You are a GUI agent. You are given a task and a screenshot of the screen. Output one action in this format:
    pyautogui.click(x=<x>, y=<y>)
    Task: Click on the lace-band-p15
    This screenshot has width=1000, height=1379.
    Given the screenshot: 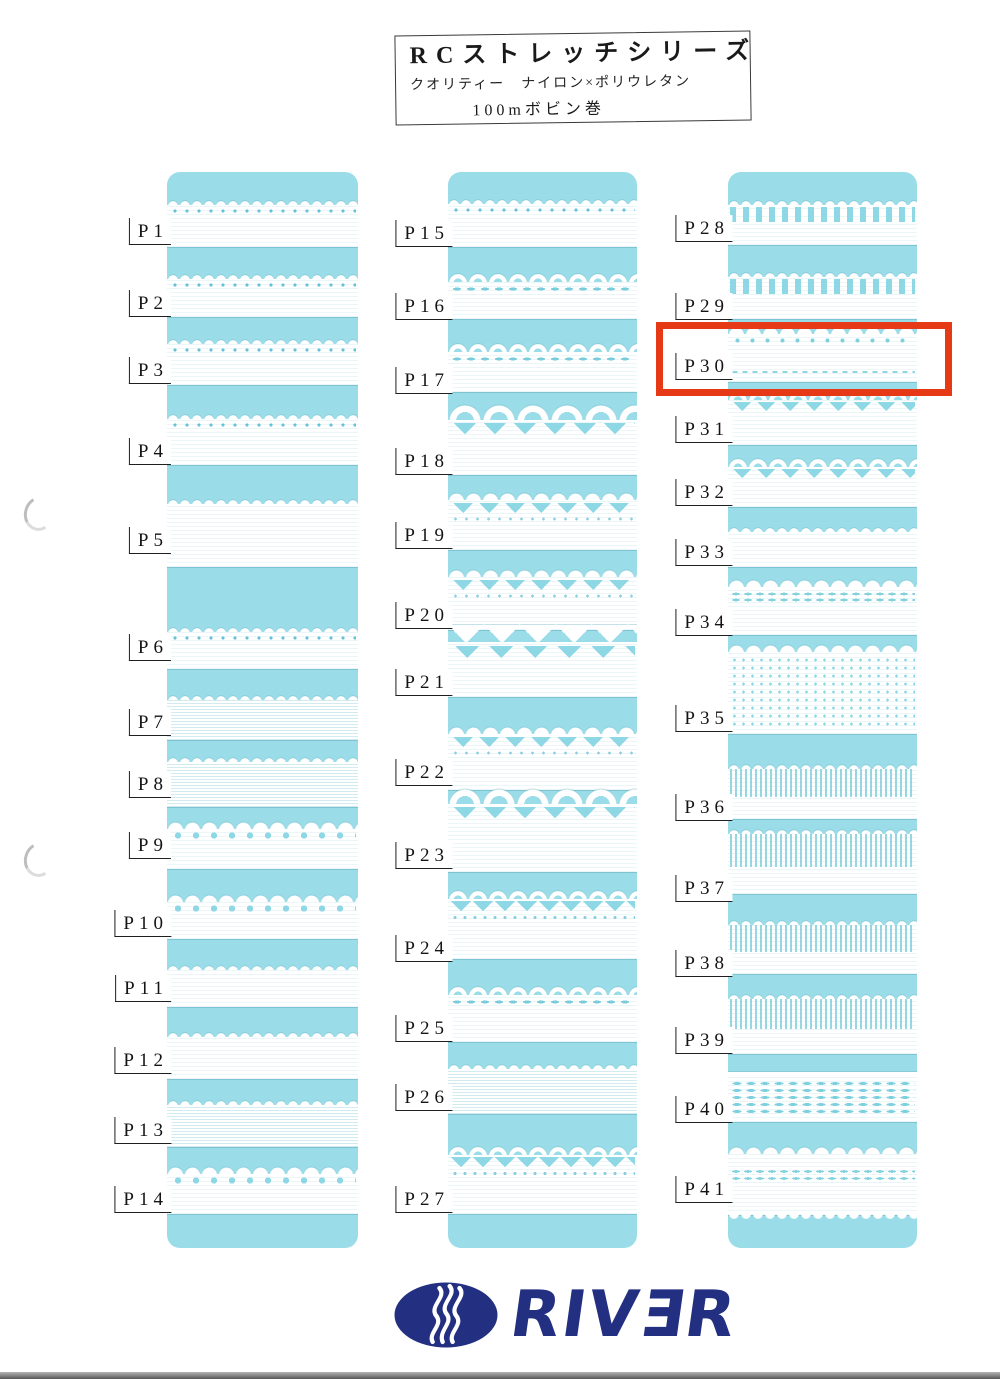 What is the action you would take?
    pyautogui.click(x=542, y=225)
    